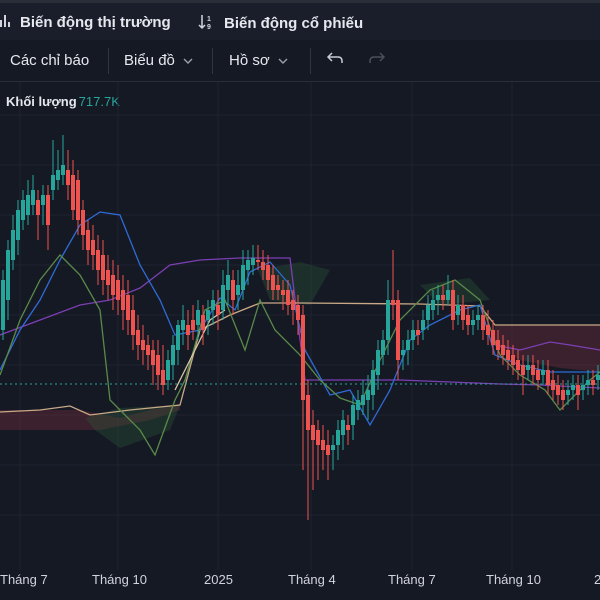  What do you see at coordinates (513, 579) in the screenshot?
I see `x-tick-label: Tháng 10` at bounding box center [513, 579].